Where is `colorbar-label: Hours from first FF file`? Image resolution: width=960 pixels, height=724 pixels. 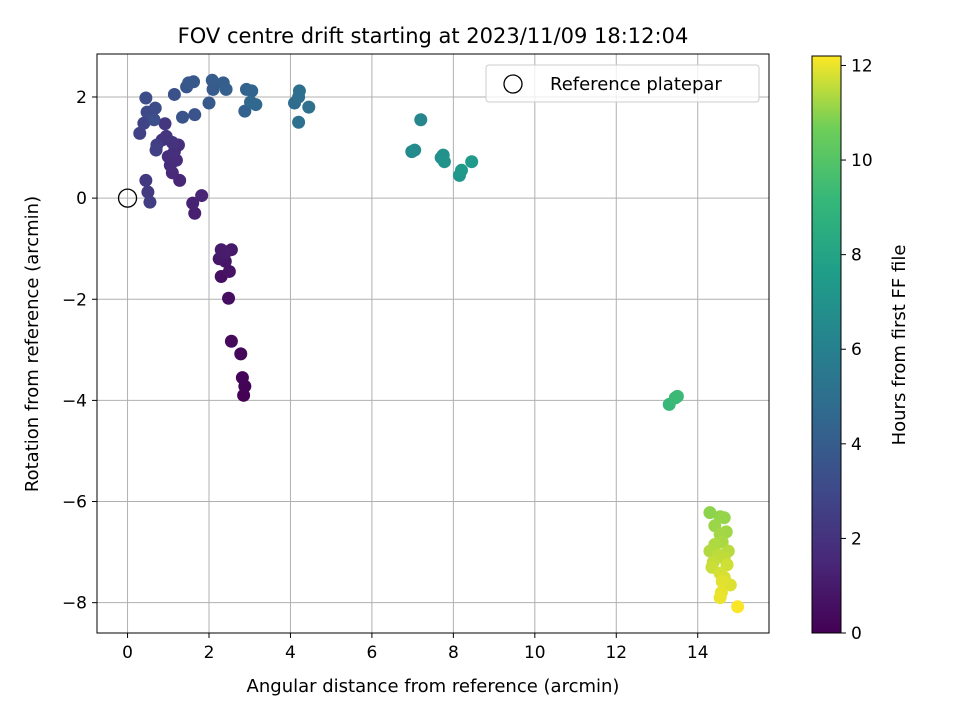 colorbar-label: Hours from first FF file is located at coordinates (899, 345).